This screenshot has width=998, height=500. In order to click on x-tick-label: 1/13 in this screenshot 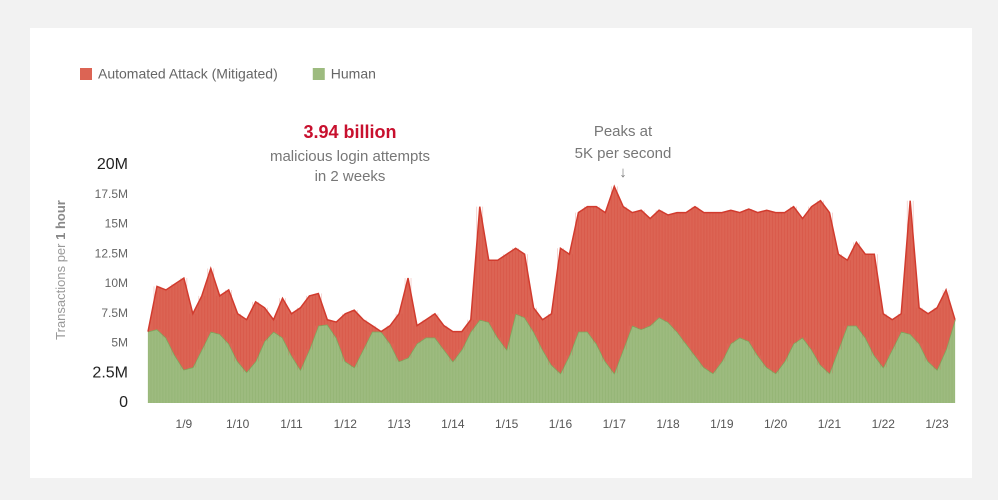, I will do `click(399, 424)`.